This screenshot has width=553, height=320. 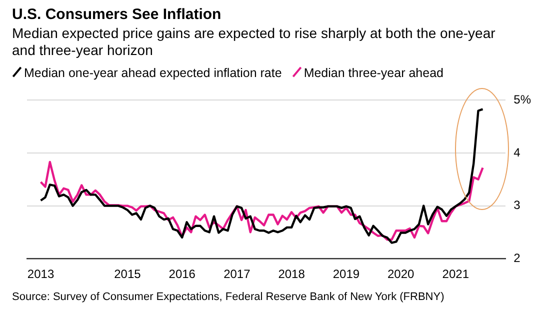 What do you see at coordinates (523, 99) in the screenshot?
I see `y-tick-label: 5%` at bounding box center [523, 99].